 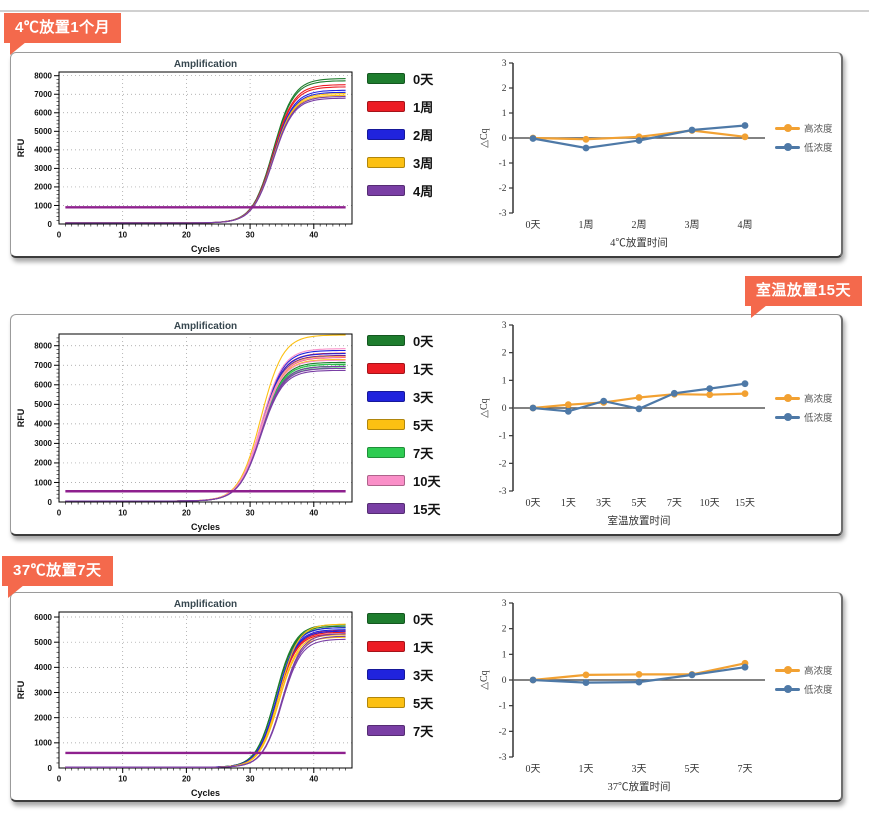 I want to click on svg-text: -1, so click(x=503, y=436).